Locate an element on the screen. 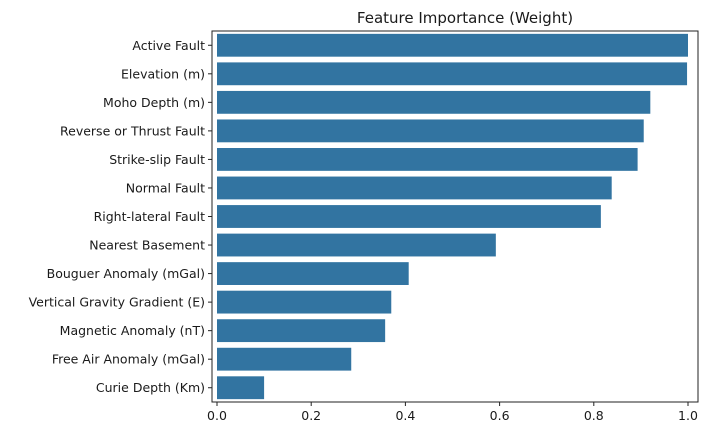  chart-title: Feature Importance (Weight) is located at coordinates (465, 18).